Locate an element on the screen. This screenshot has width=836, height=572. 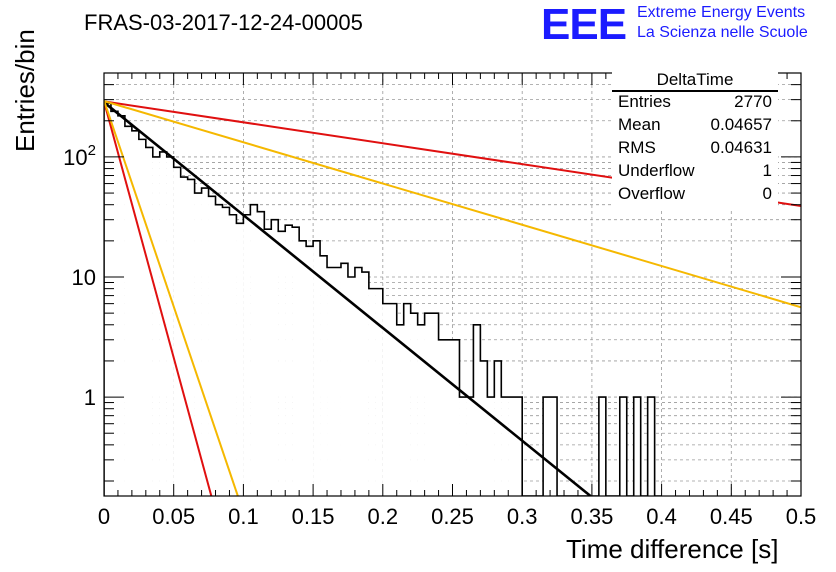
y-tick-label: 102 is located at coordinates (79, 156).